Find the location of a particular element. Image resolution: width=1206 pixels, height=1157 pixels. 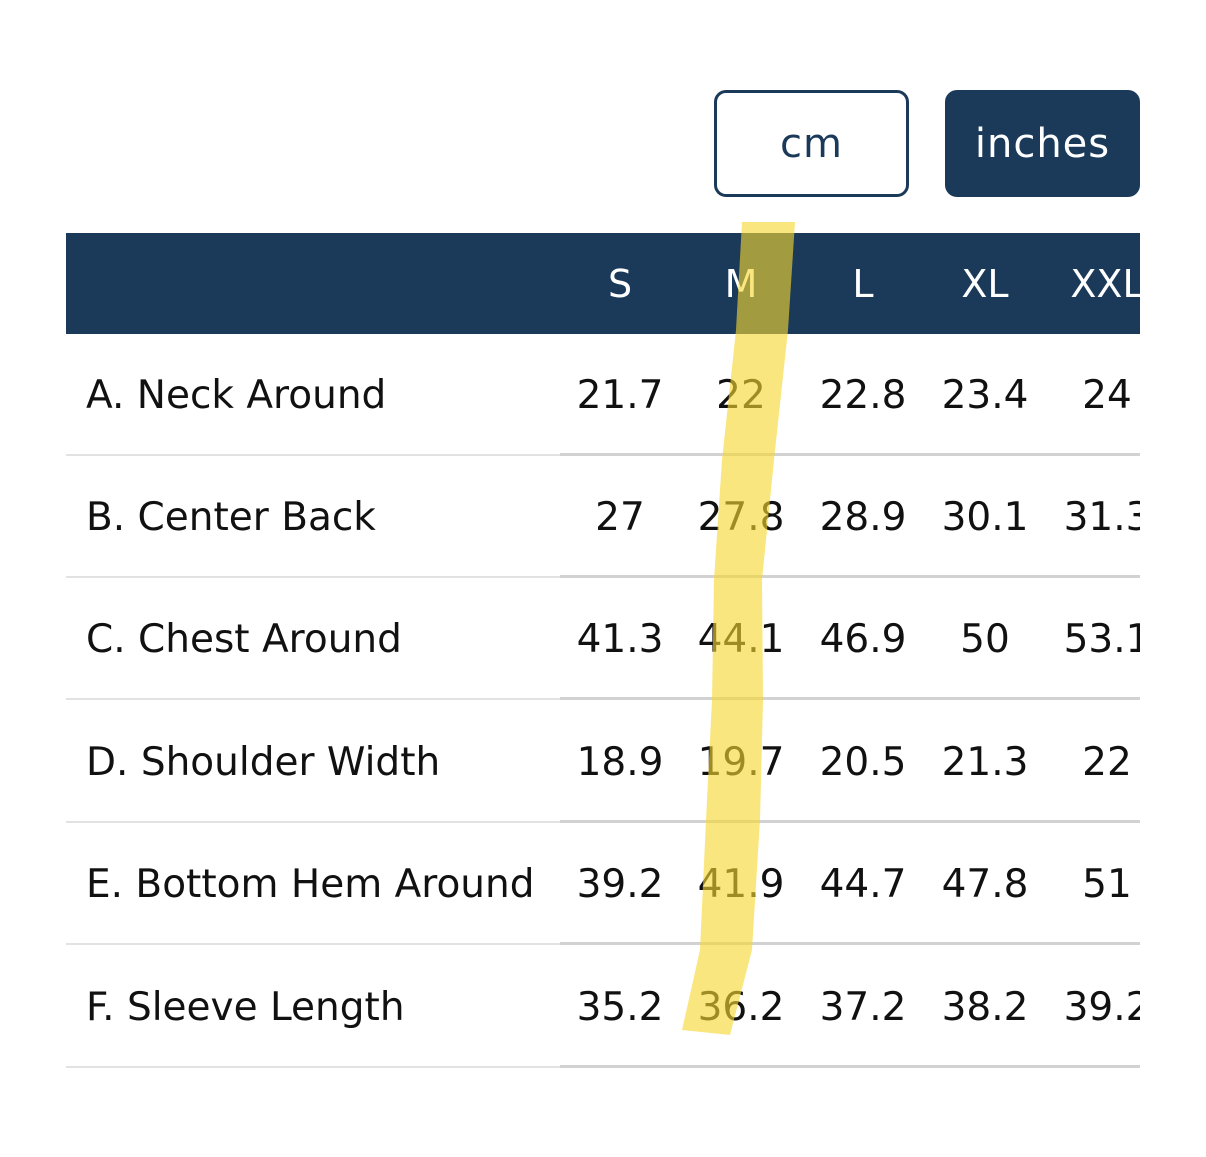

table-cell: 23.4 is located at coordinates (985, 395).